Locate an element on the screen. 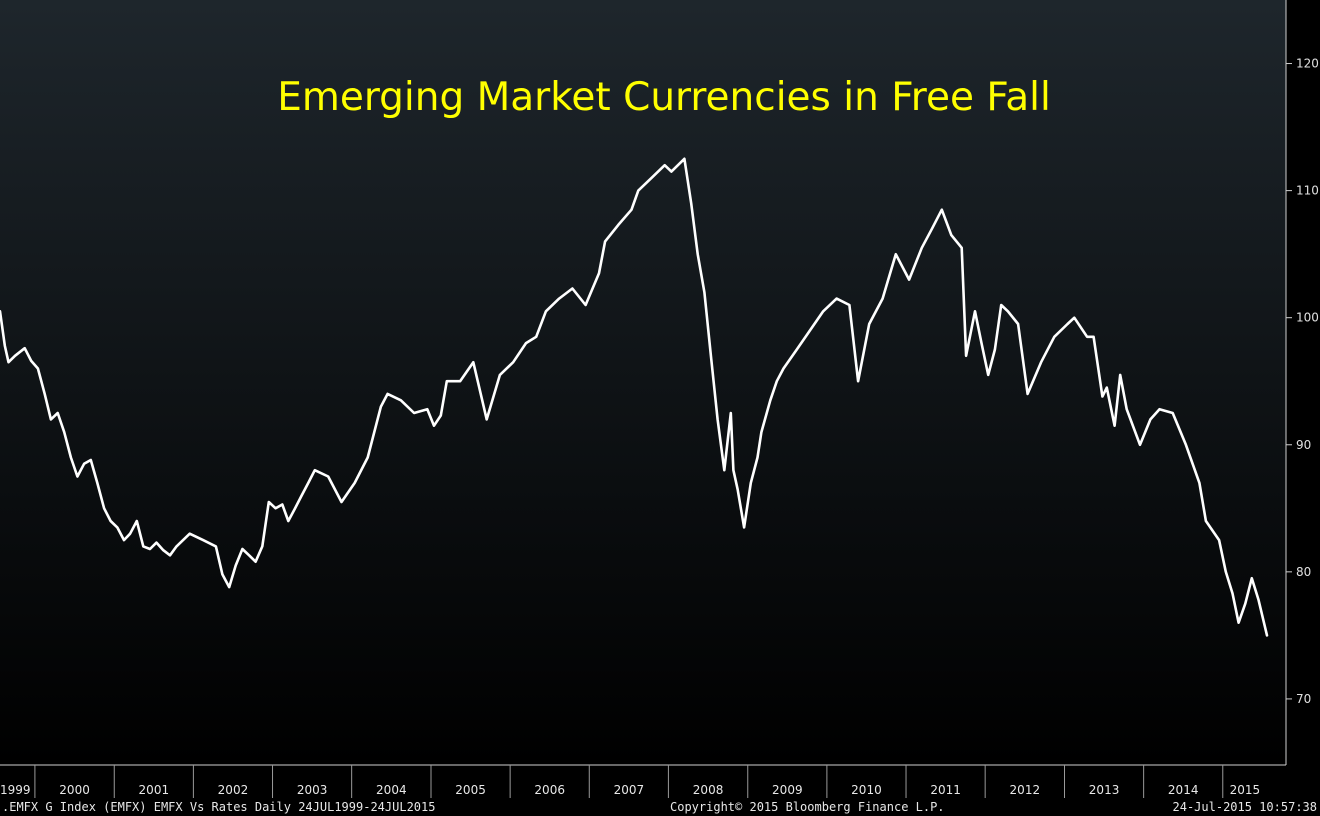 The image size is (1320, 816). x-tick-label: 2004 is located at coordinates (391, 790).